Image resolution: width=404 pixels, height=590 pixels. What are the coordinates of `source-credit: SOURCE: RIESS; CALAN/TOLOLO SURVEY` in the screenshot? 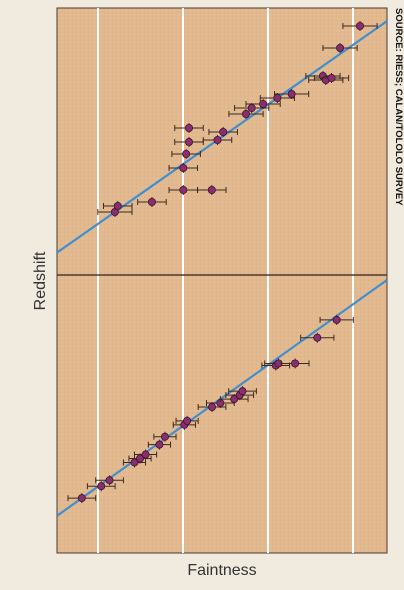 It's located at (398, 107).